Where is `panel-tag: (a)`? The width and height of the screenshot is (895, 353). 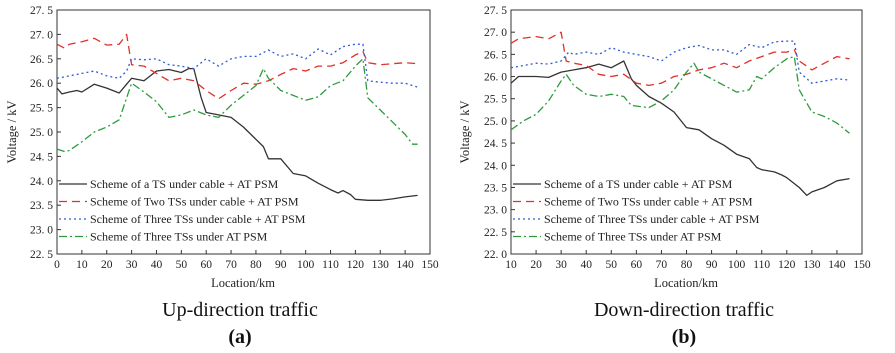
panel-tag: (a) is located at coordinates (239, 337).